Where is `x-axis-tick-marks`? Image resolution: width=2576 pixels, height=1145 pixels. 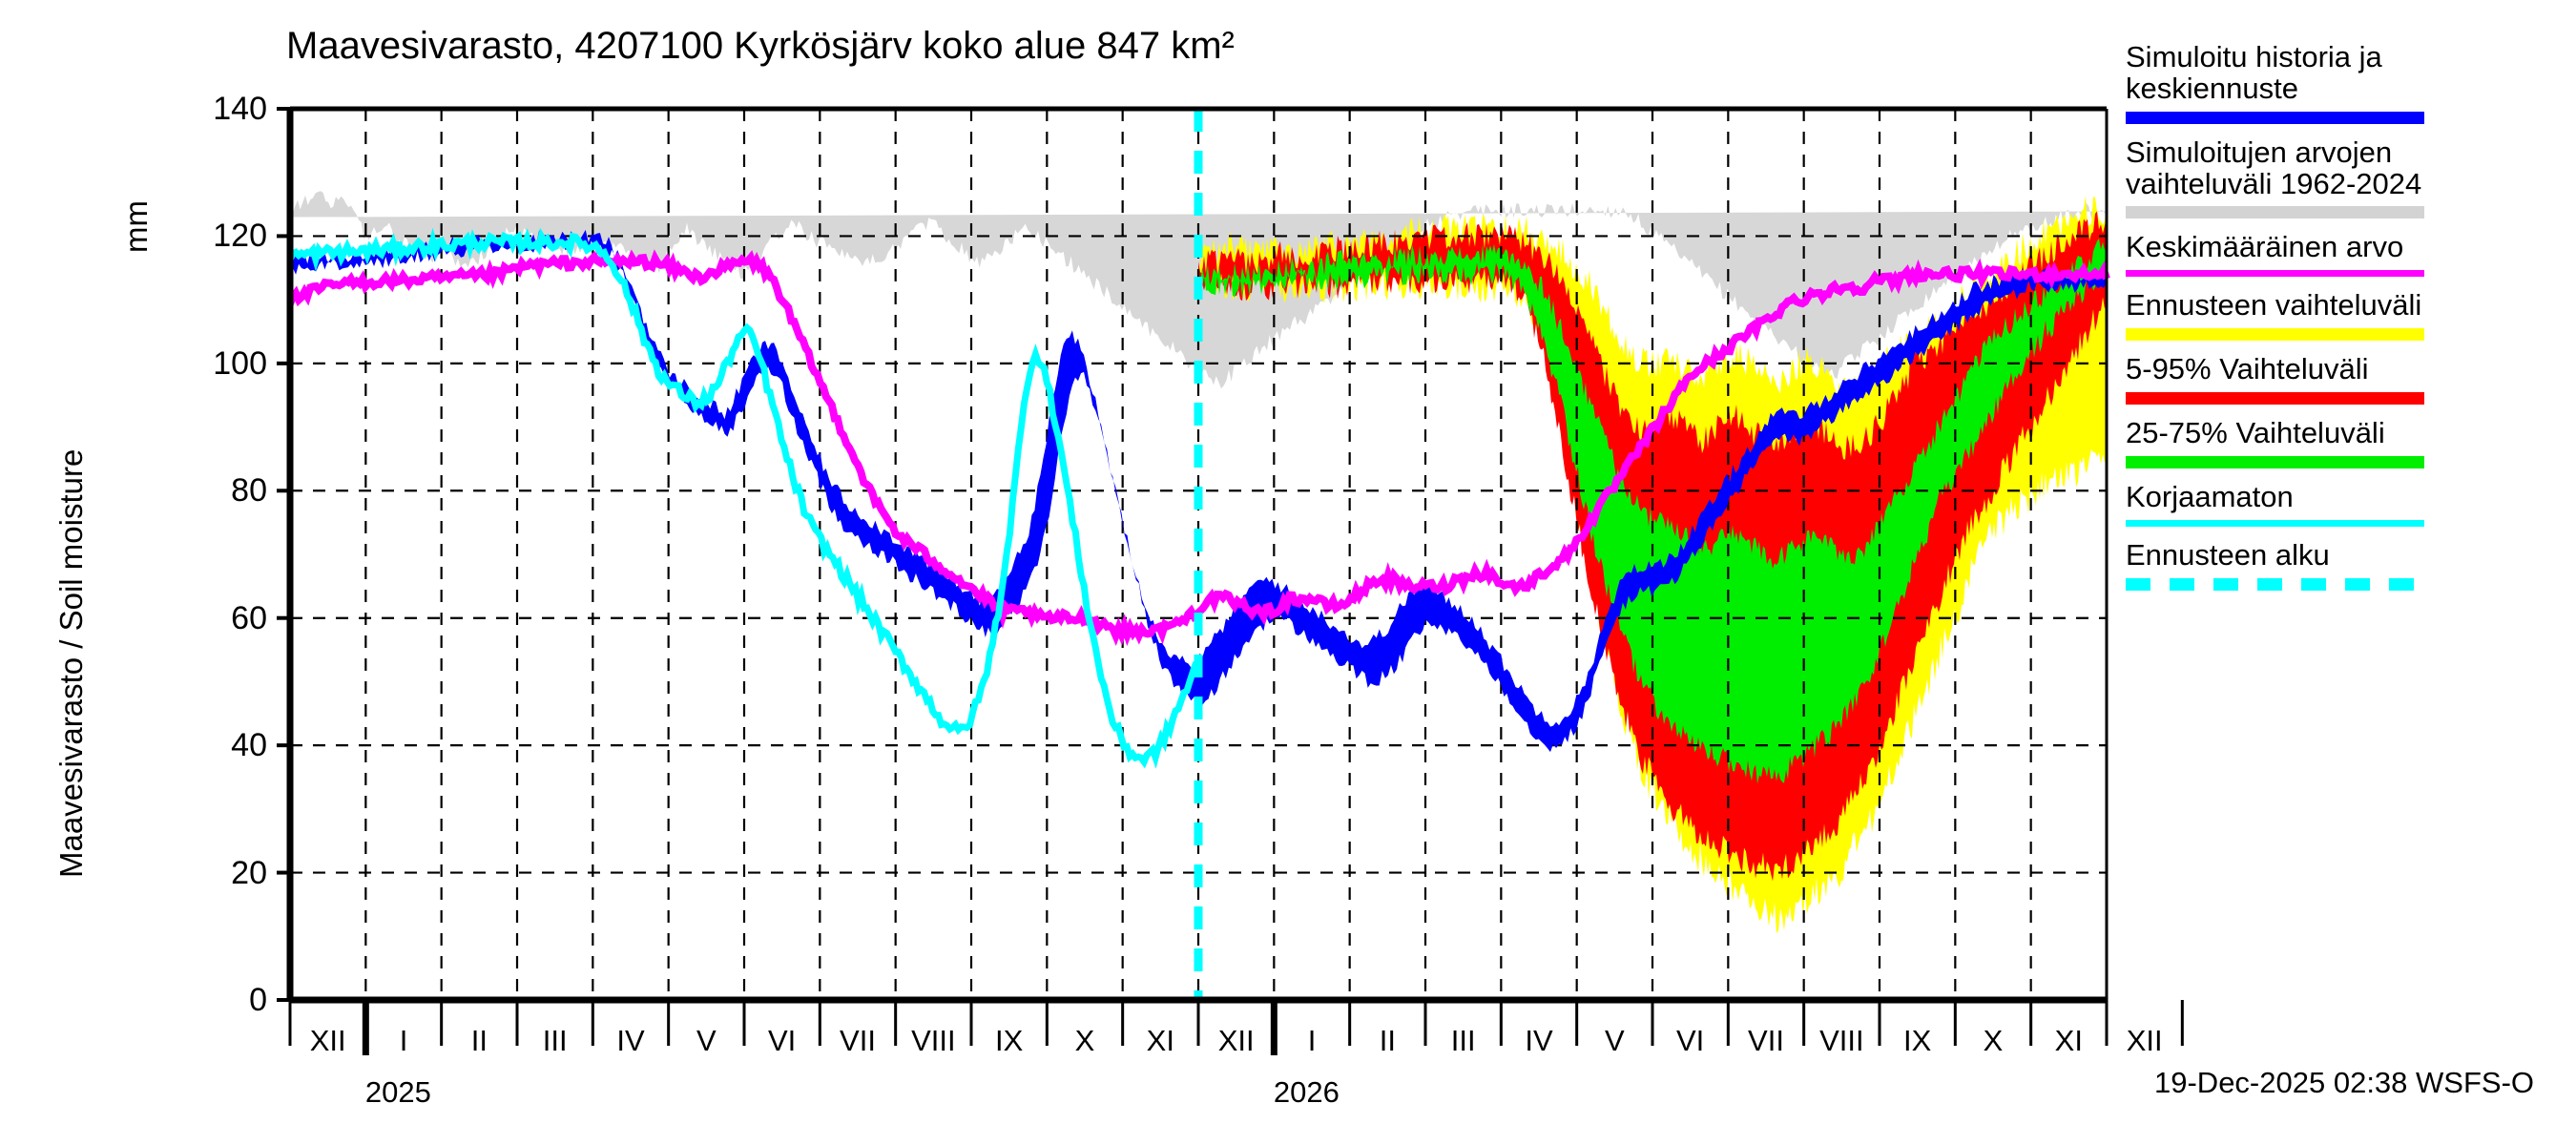
x-axis-tick-marks is located at coordinates (1236, 1027).